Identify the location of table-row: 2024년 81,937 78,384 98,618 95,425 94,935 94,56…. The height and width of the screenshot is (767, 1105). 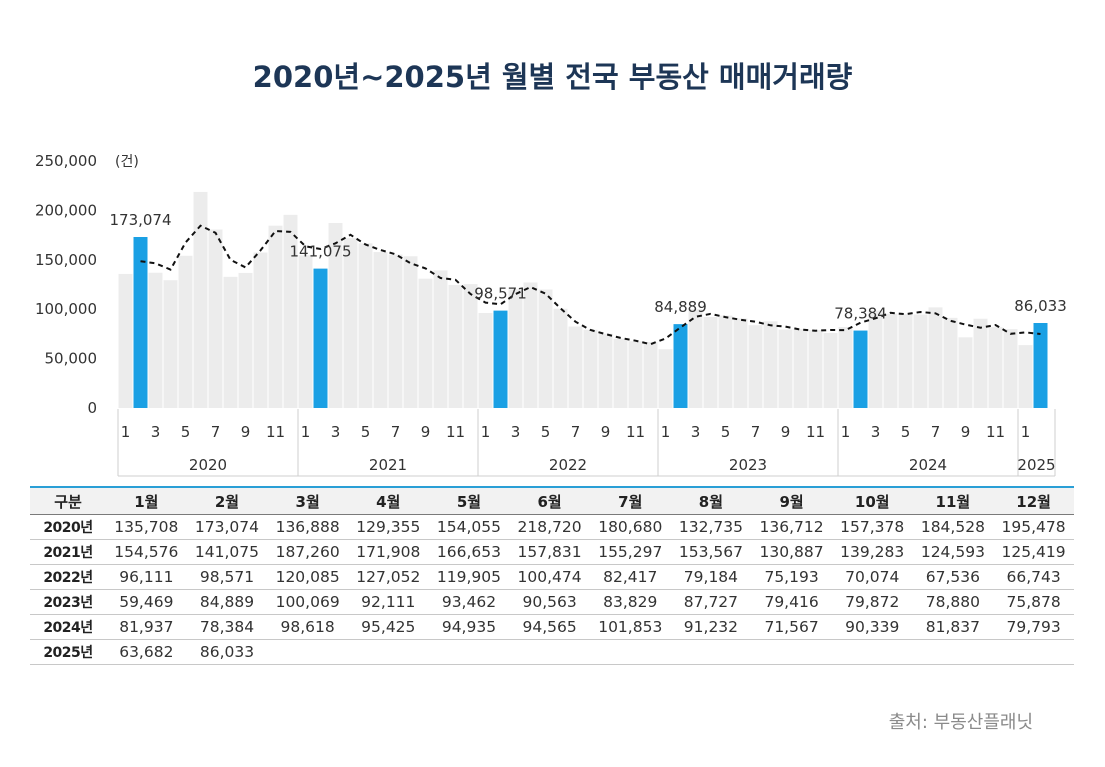
(552, 627).